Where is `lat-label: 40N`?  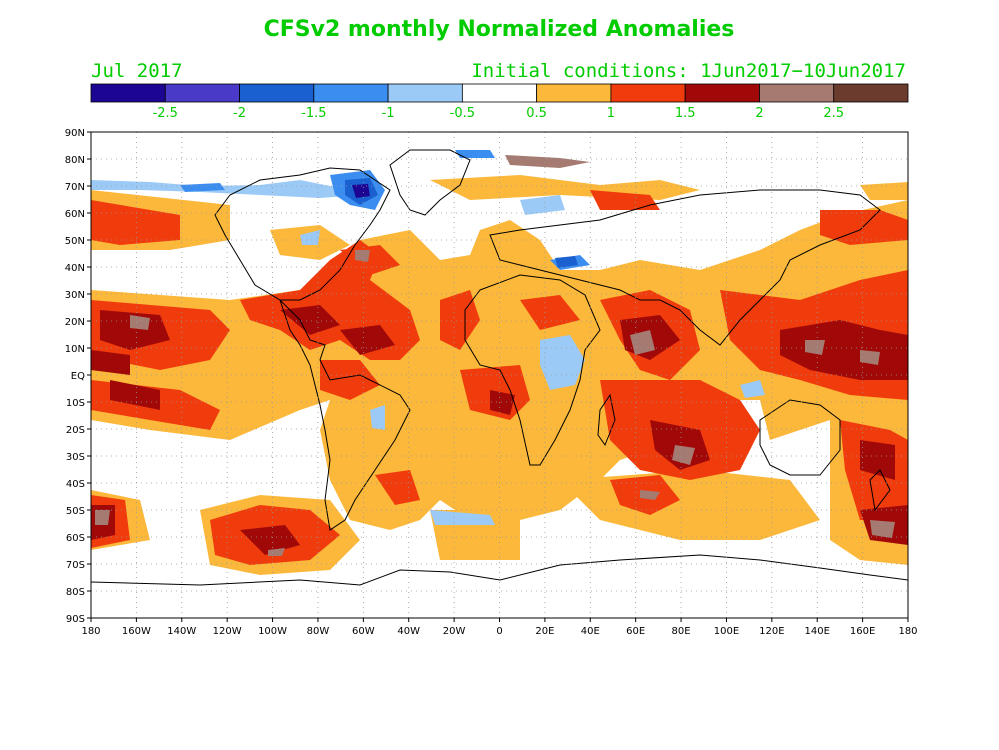 lat-label: 40N is located at coordinates (75, 268).